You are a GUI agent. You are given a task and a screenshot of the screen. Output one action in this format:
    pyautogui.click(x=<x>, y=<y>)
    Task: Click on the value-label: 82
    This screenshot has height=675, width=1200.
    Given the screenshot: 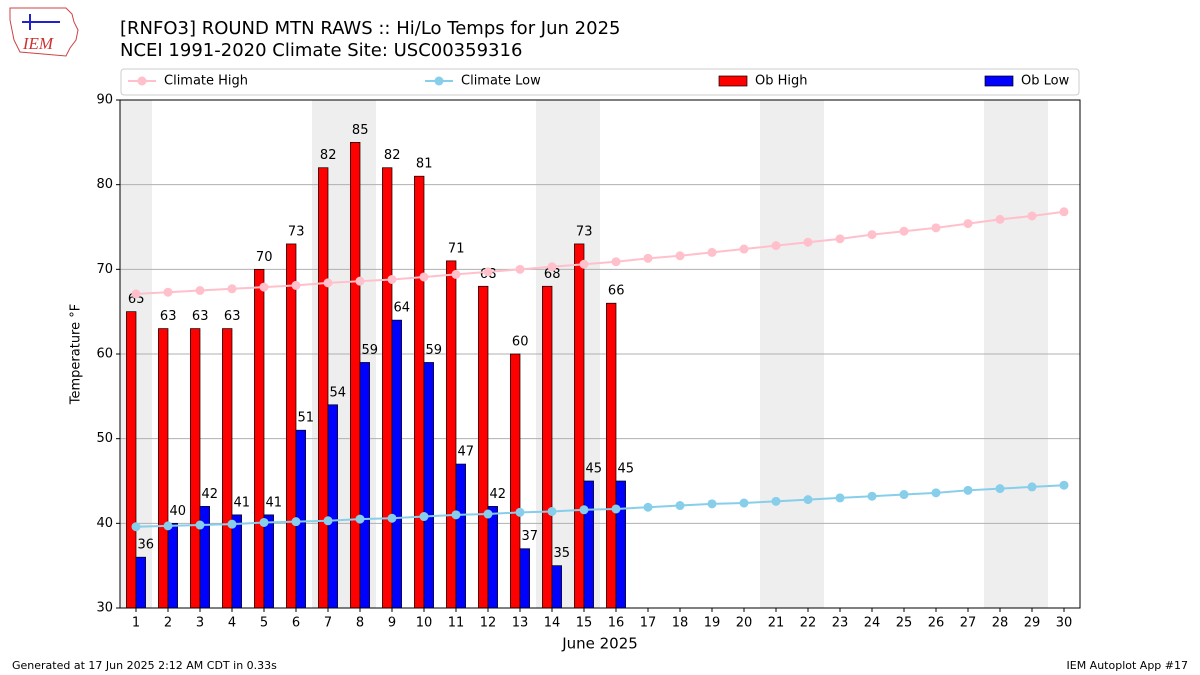 What is the action you would take?
    pyautogui.click(x=392, y=155)
    